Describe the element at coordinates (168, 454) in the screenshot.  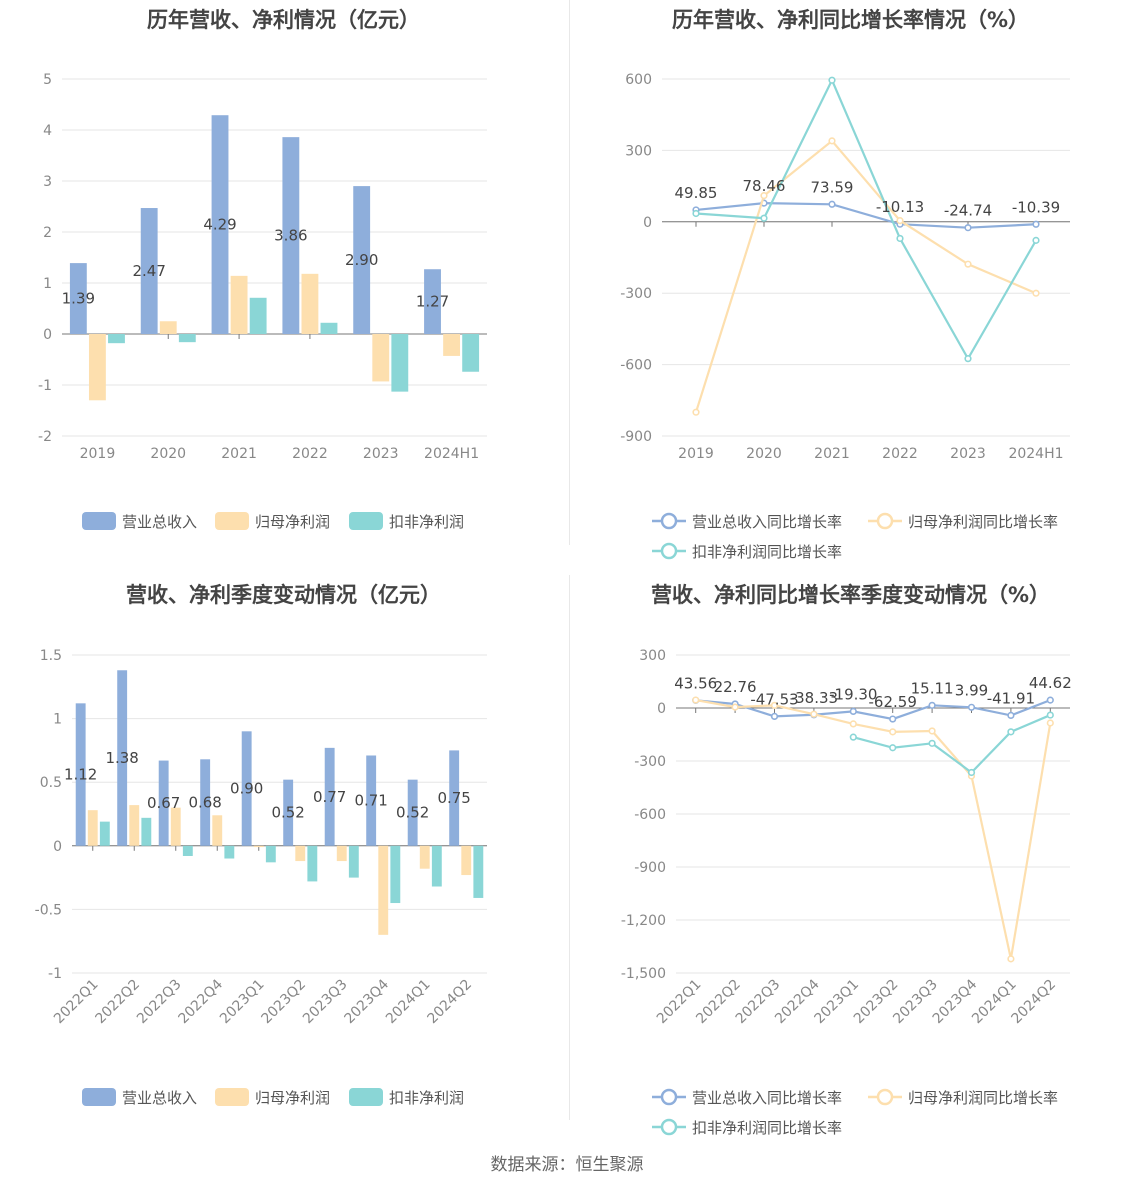
I see `x-tick-label: 2020` at that location.